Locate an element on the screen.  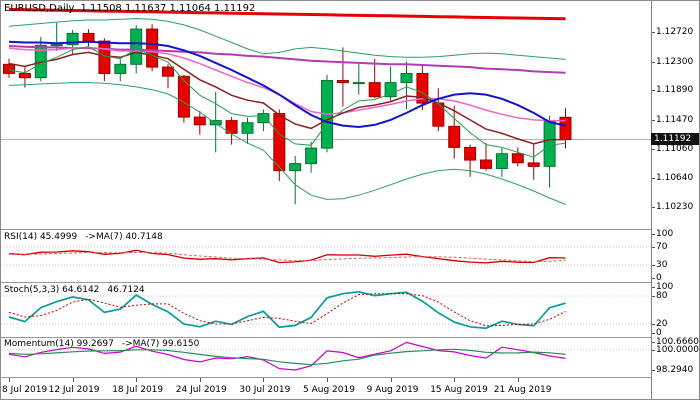
rsi-line is located at coordinates (287, 256).